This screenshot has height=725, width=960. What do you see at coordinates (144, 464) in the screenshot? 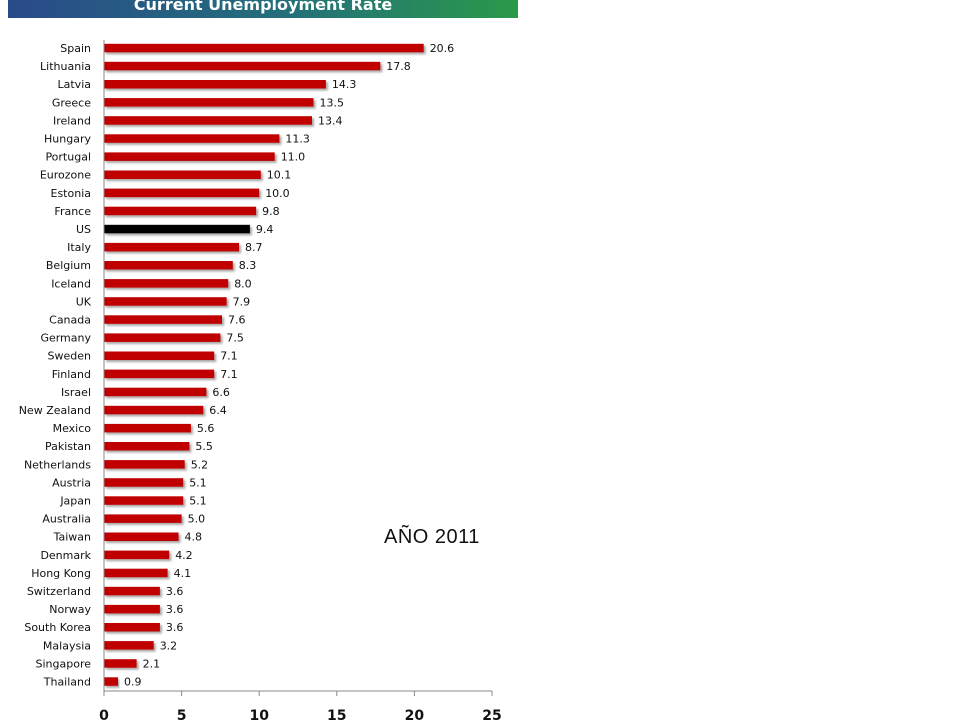
I see `bar-netherlands` at bounding box center [144, 464].